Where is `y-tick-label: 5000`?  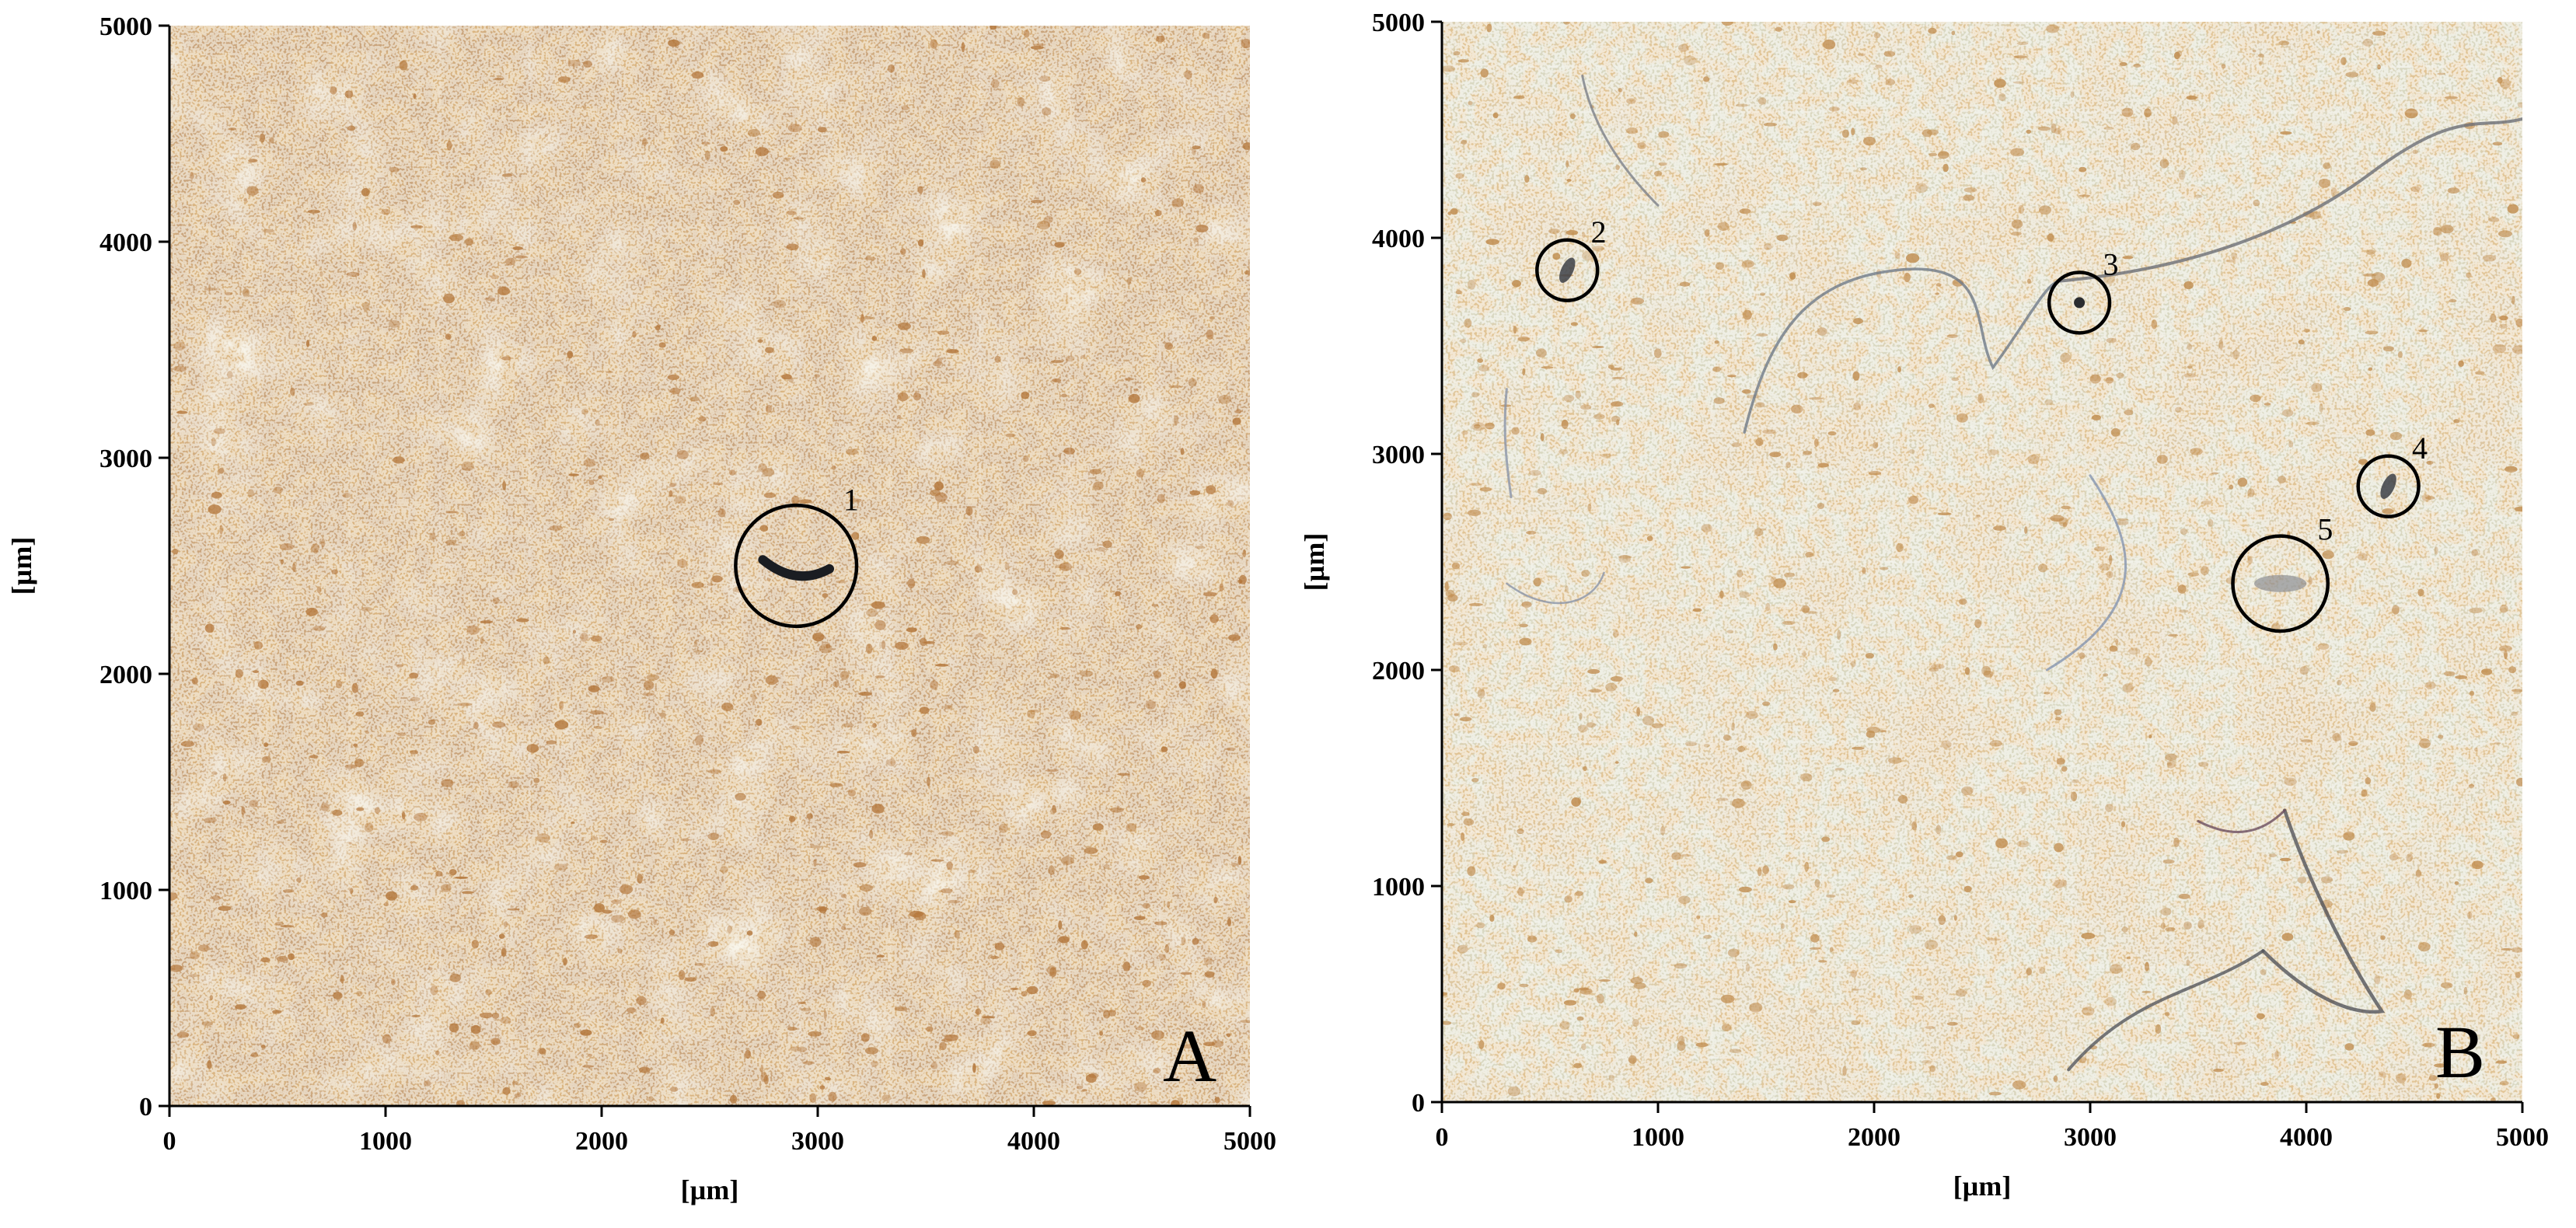
y-tick-label: 5000 is located at coordinates (1399, 23).